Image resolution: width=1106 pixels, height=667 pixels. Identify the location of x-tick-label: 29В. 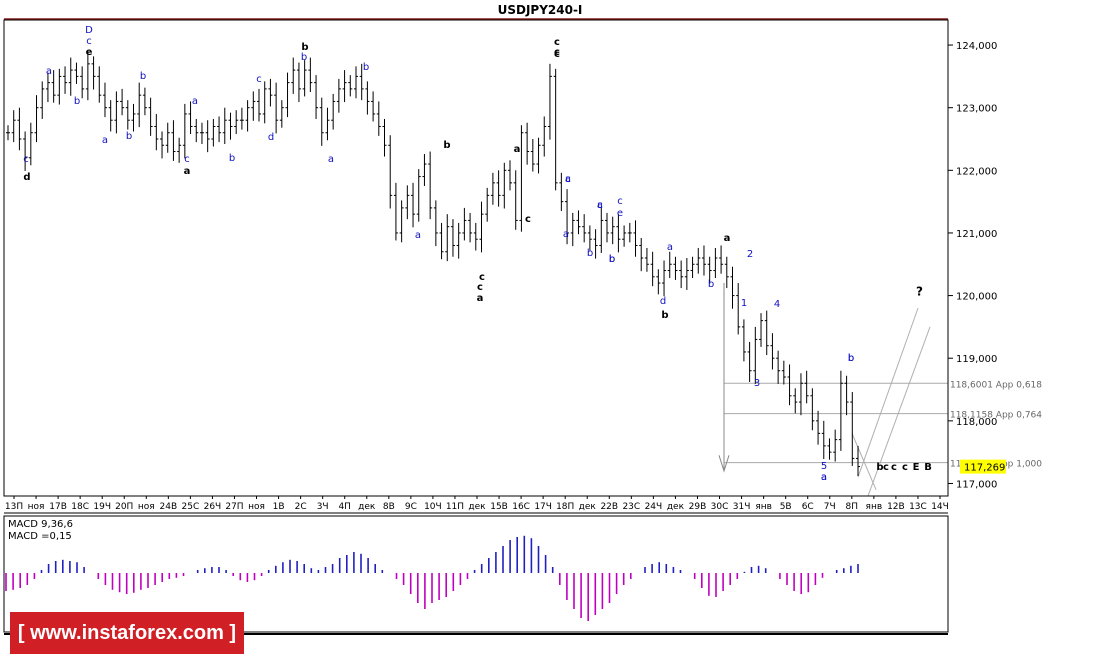
(698, 507).